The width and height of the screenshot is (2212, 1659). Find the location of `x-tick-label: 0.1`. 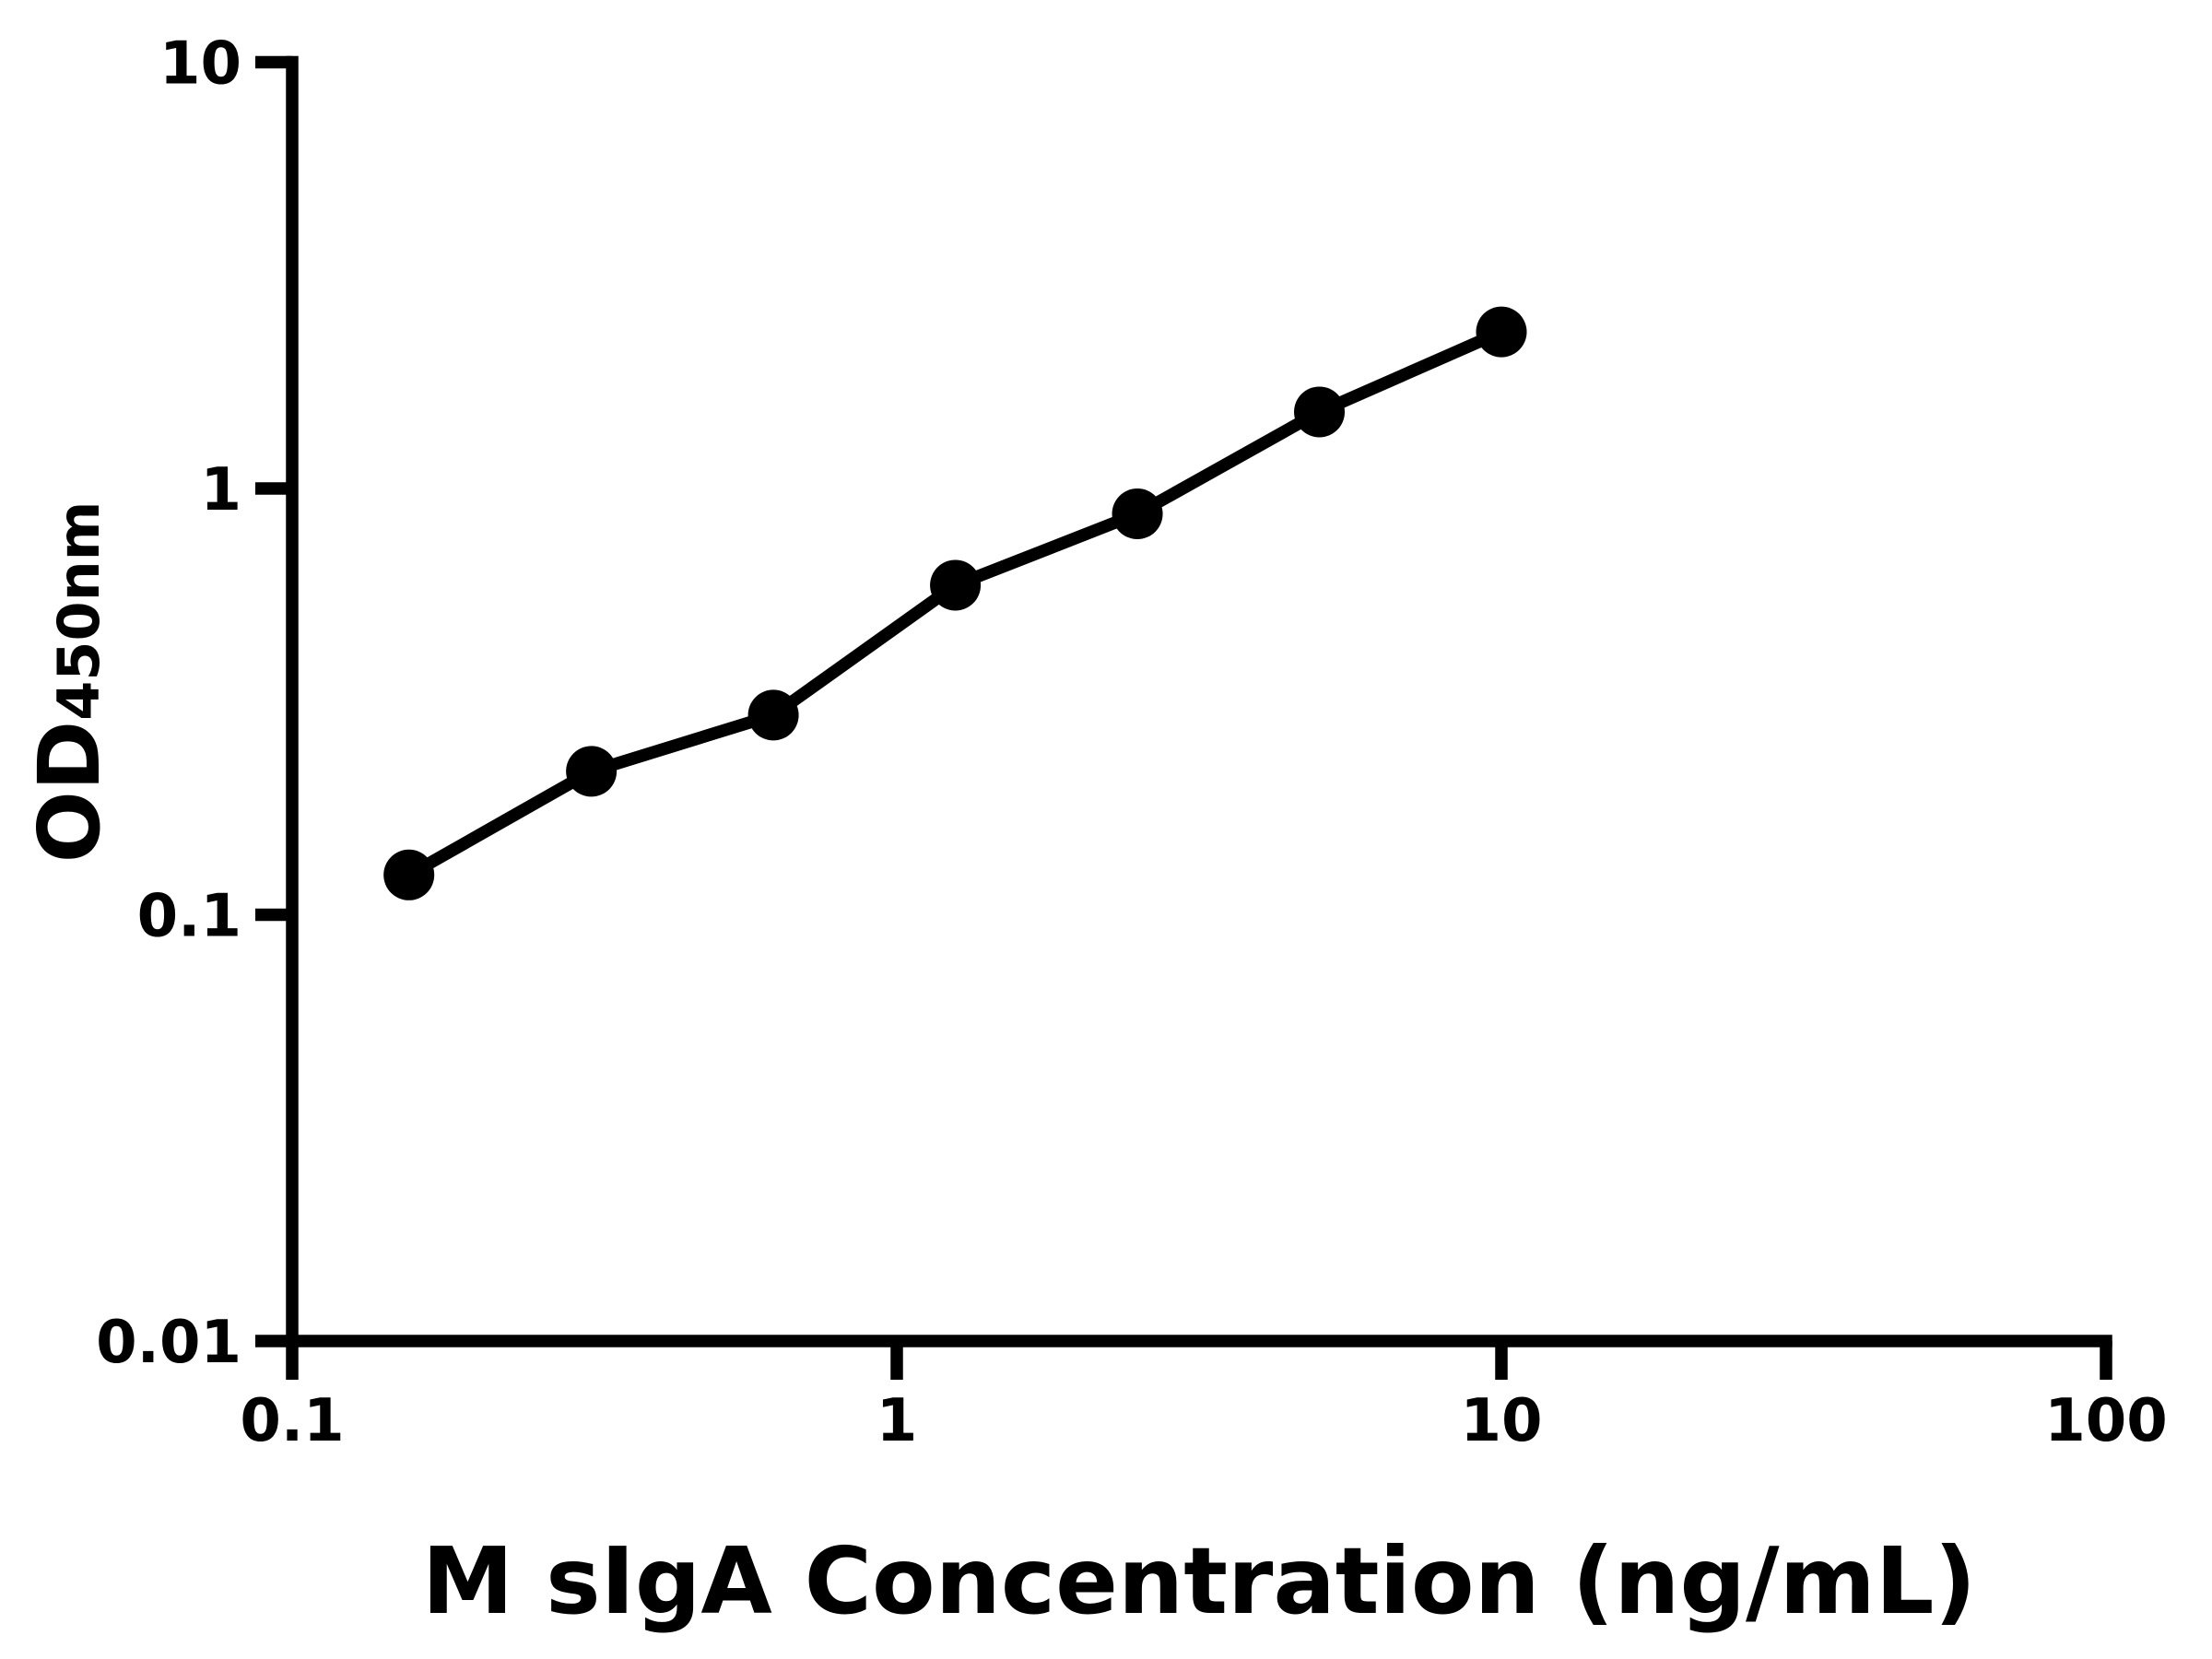

x-tick-label: 0.1 is located at coordinates (292, 1421).